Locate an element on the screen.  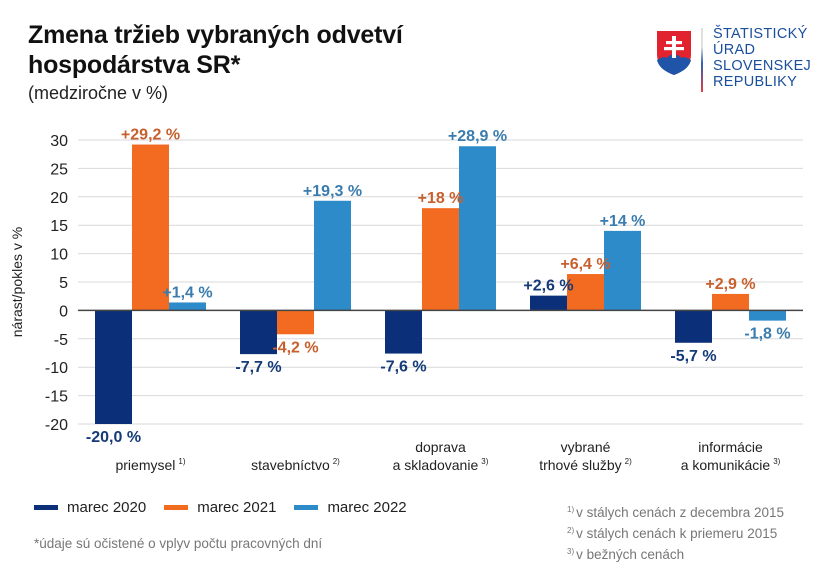
legend-item: marec 2022 is located at coordinates (350, 507).